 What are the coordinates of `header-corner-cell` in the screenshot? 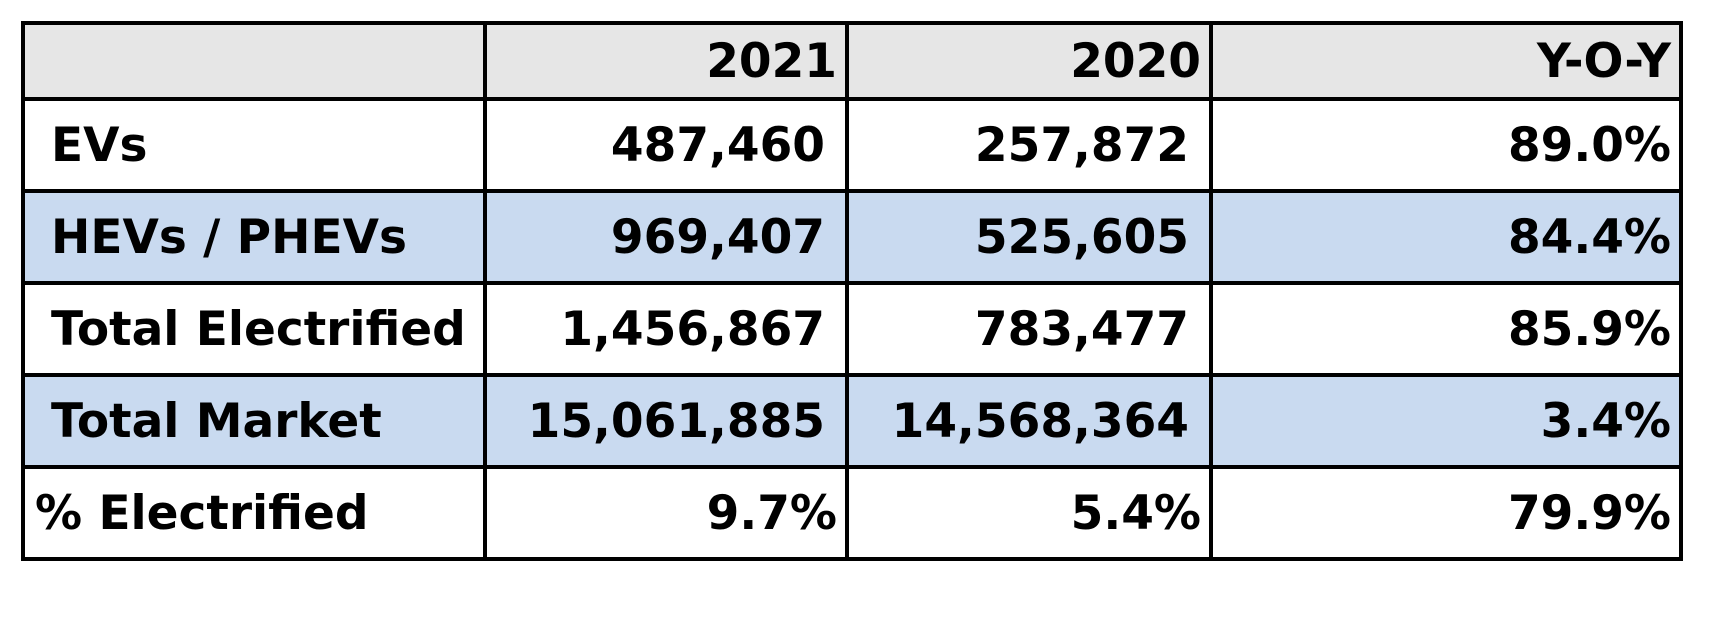 It's located at (254, 61).